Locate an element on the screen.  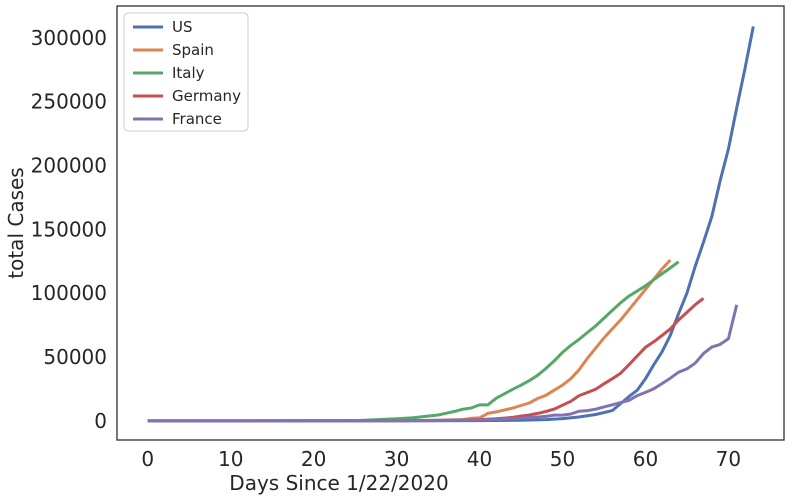
x-tick-label: 40 is located at coordinates (479, 459).